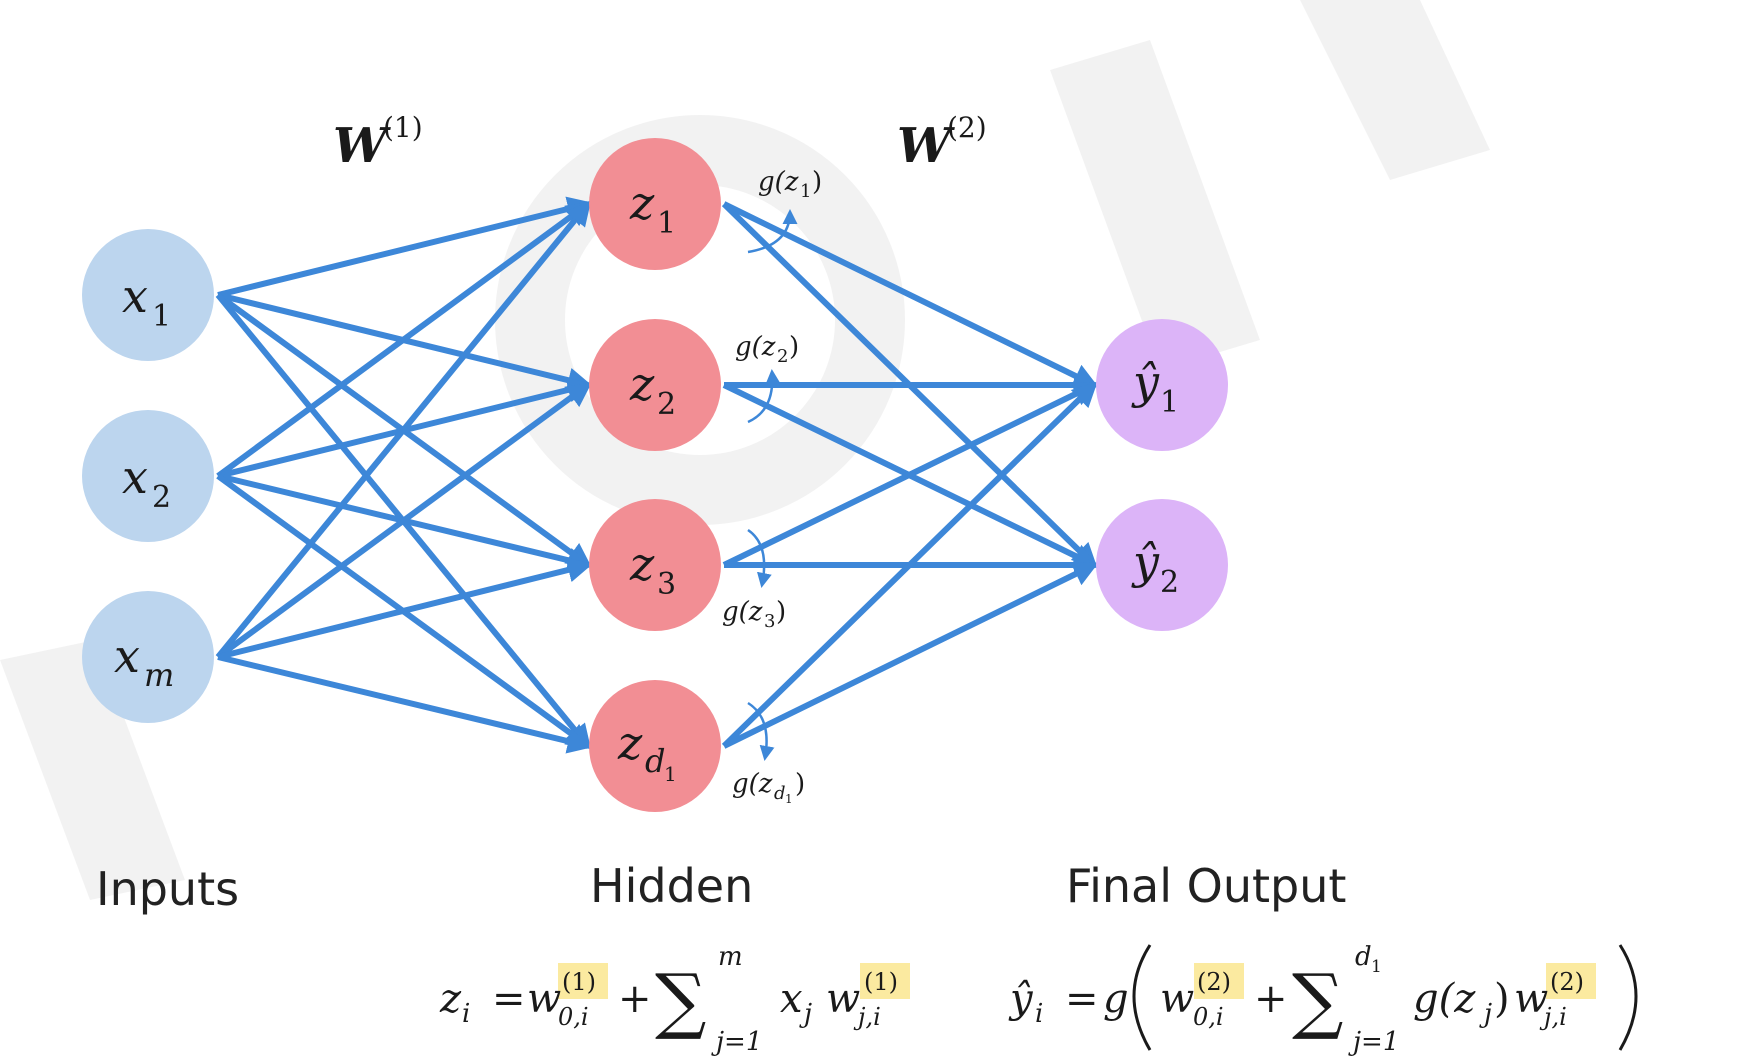 The height and width of the screenshot is (1061, 1743). I want to click on output-node-y1: ŷ 1, so click(1162, 385).